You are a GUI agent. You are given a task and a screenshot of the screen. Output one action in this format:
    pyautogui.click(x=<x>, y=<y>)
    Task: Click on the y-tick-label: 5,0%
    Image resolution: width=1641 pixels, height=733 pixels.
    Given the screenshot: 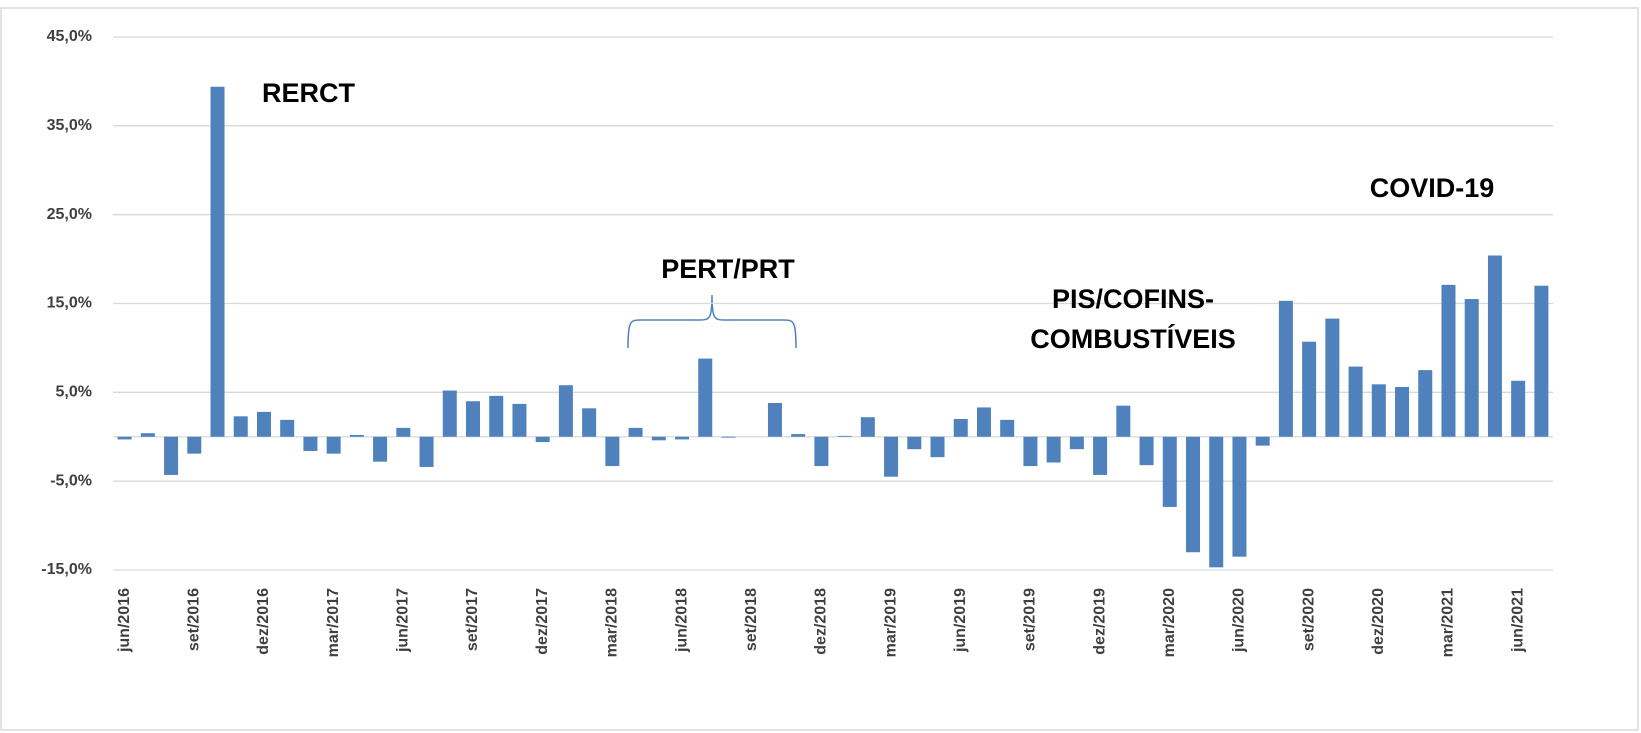 What is the action you would take?
    pyautogui.click(x=74, y=392)
    